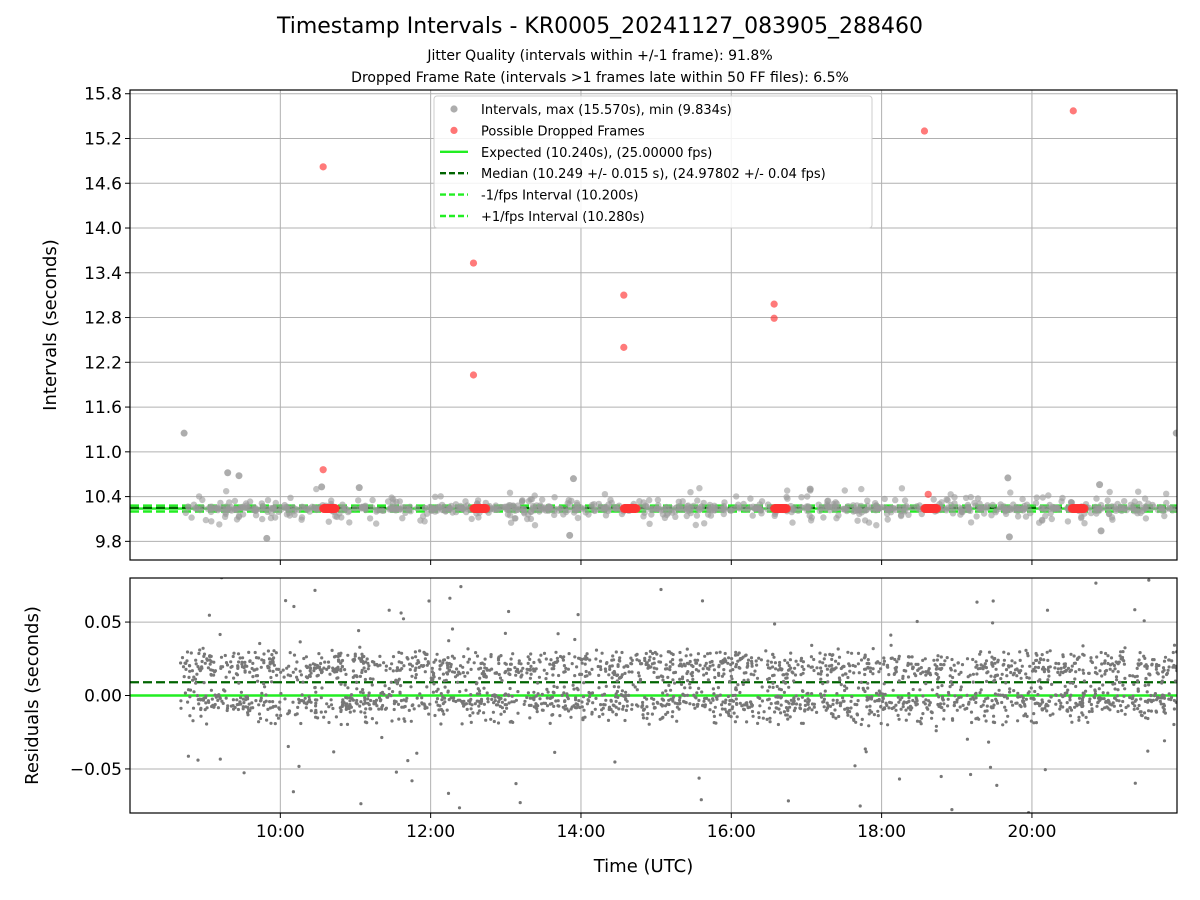  Describe the element at coordinates (103, 408) in the screenshot. I see `top-ytick-label-3: 11.6` at that location.